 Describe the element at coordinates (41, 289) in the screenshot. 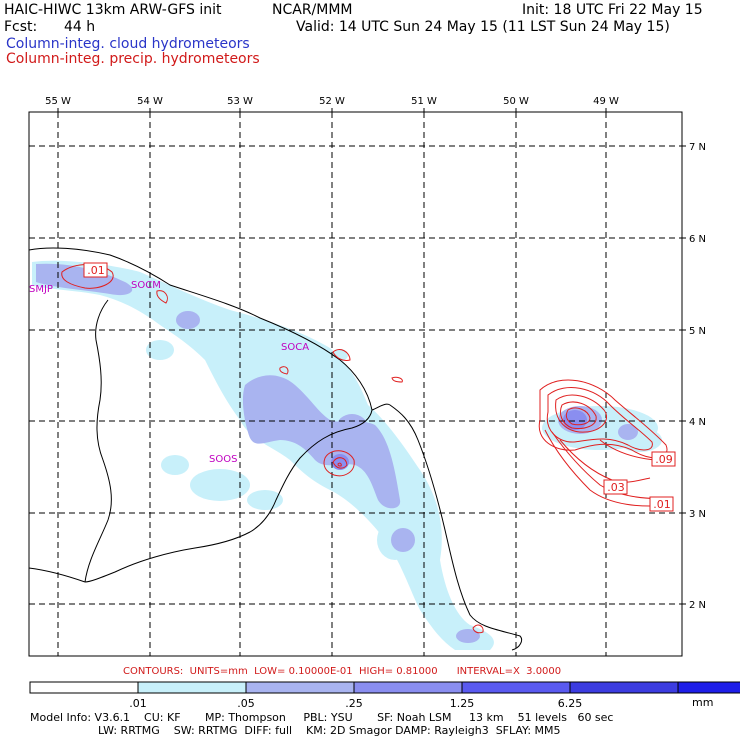

I see `station-smjp: SMJP` at that location.